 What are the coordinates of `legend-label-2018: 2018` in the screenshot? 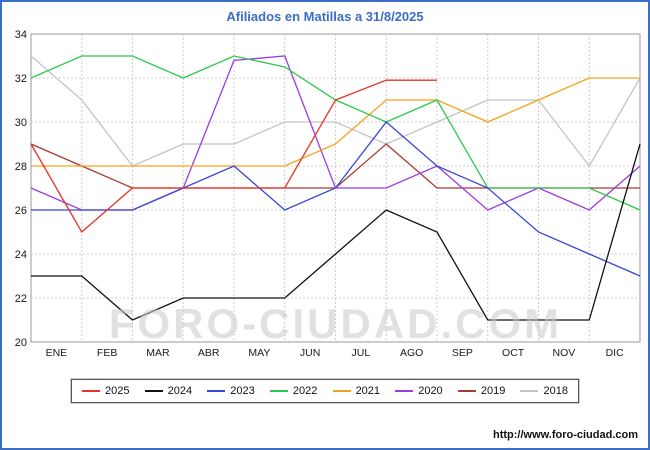 It's located at (555, 391).